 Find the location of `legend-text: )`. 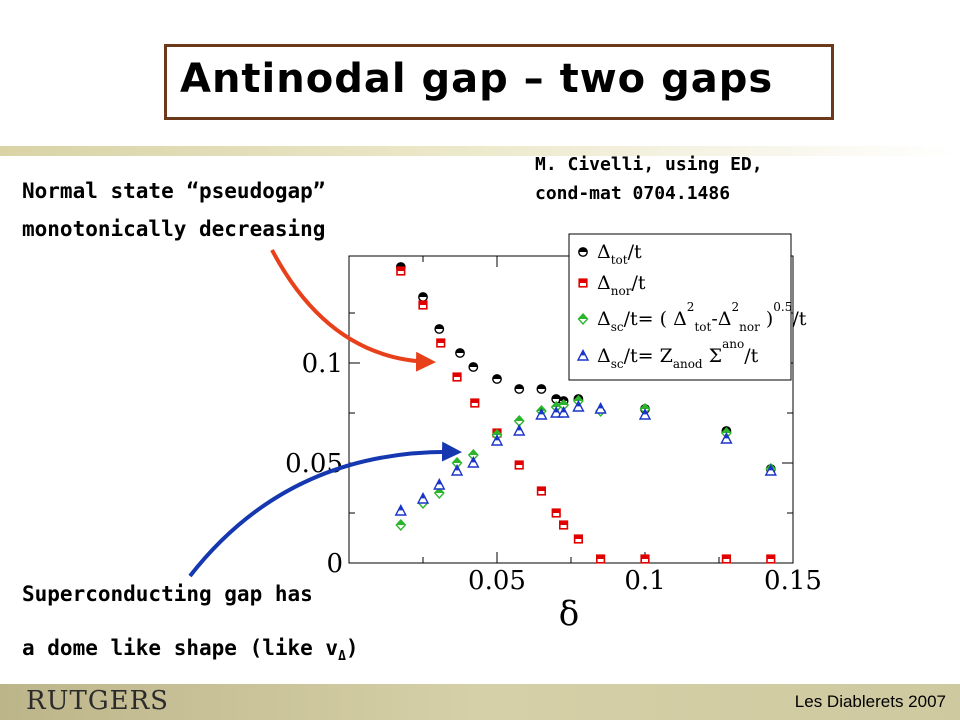

legend-text: ) is located at coordinates (766, 319).